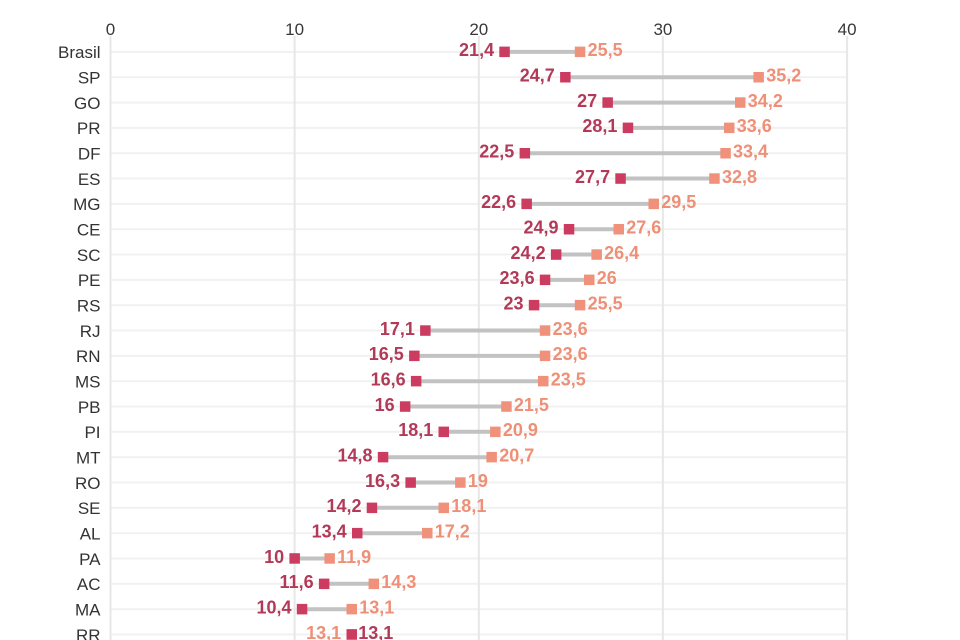 The height and width of the screenshot is (640, 960). I want to click on svg-text: 16, so click(385, 405).